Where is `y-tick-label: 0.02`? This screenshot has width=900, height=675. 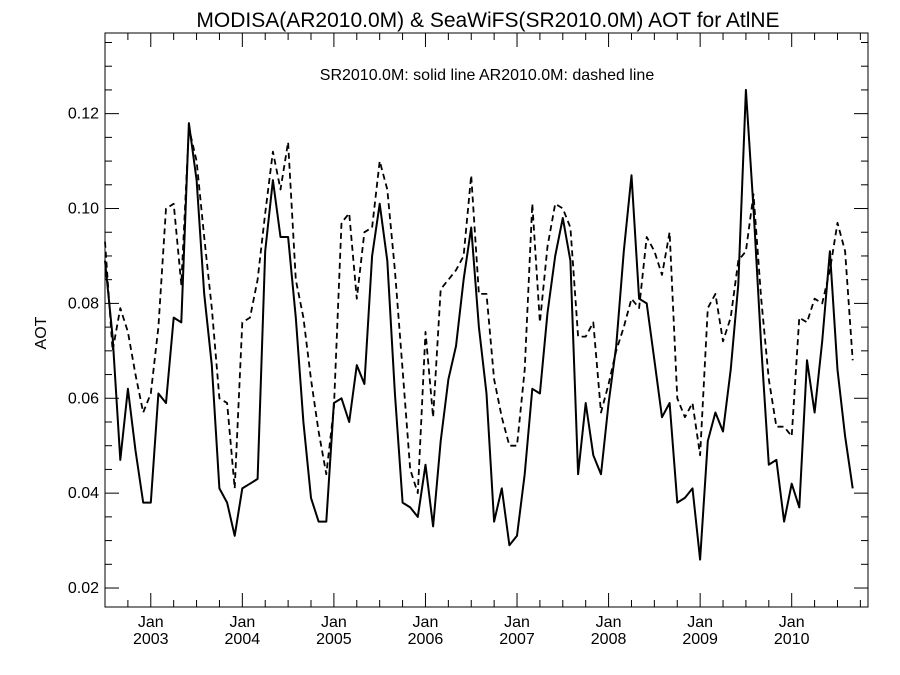 y-tick-label: 0.02 is located at coordinates (83, 588).